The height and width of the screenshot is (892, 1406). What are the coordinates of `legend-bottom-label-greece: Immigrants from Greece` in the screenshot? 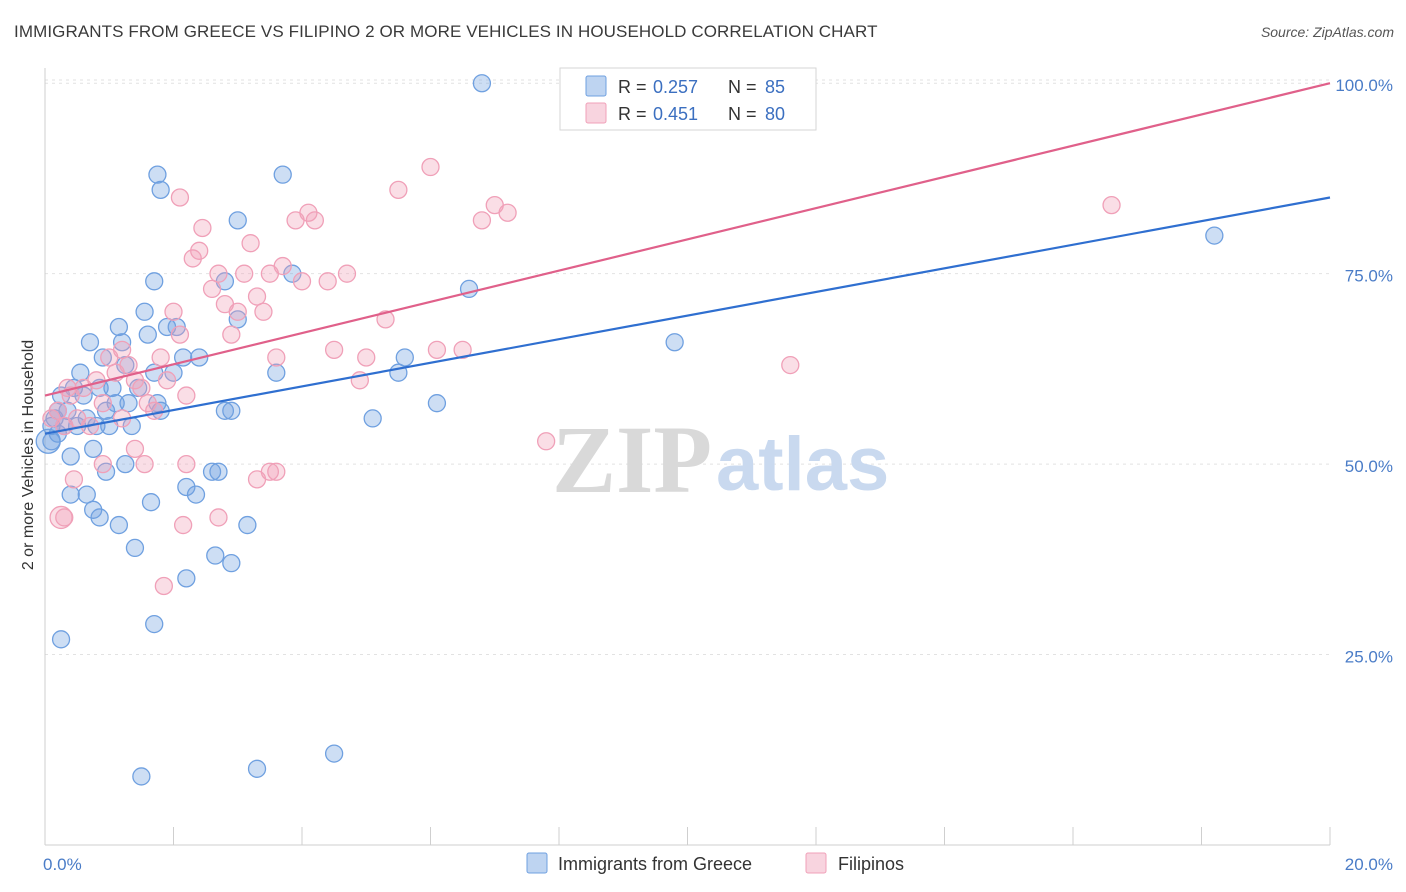 It's located at (655, 864).